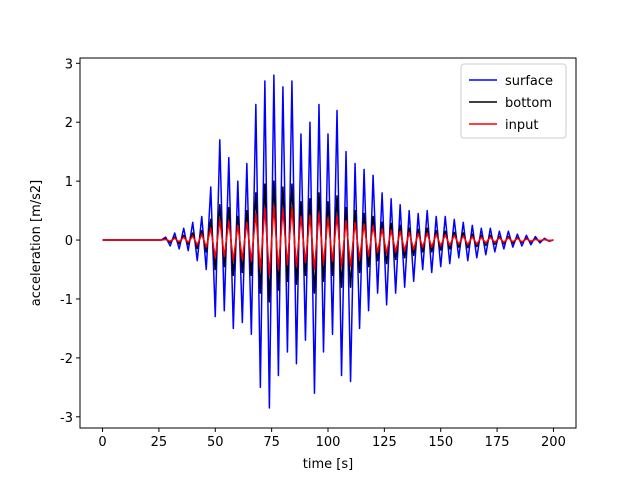 This screenshot has height=480, width=640. What do you see at coordinates (328, 464) in the screenshot?
I see `x-axis-label: time [s]` at bounding box center [328, 464].